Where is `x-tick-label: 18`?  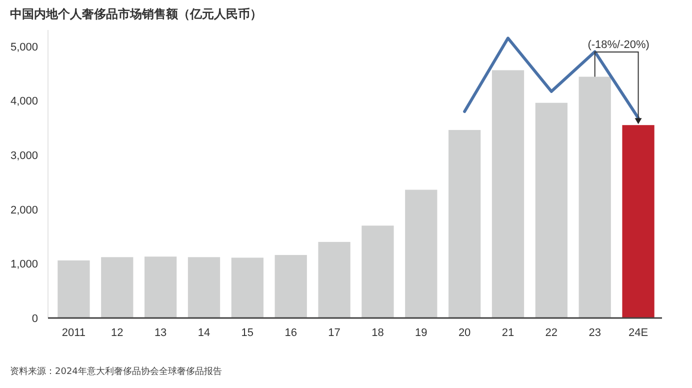 x-tick-label: 18 is located at coordinates (378, 333).